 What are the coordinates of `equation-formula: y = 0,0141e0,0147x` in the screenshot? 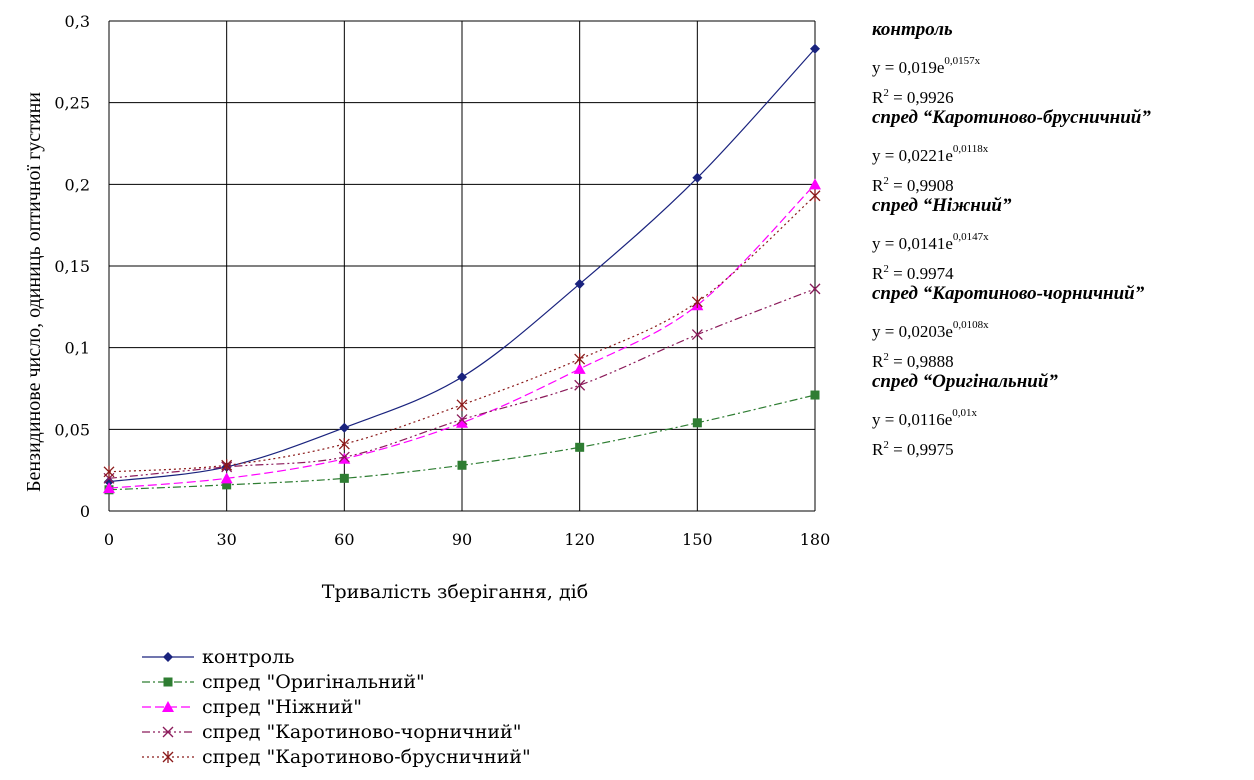 It's located at (930, 242).